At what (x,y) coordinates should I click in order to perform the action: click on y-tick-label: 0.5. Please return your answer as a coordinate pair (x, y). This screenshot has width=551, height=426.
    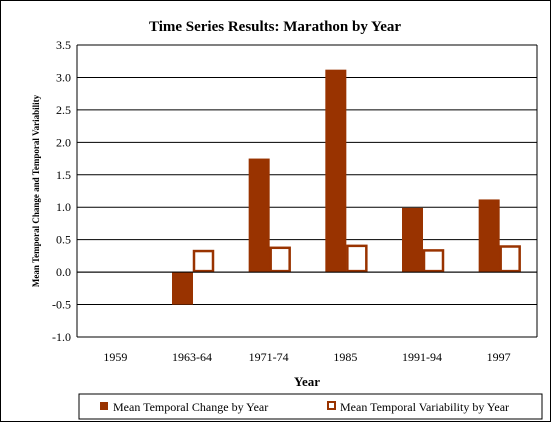
    Looking at the image, I should click on (63, 240).